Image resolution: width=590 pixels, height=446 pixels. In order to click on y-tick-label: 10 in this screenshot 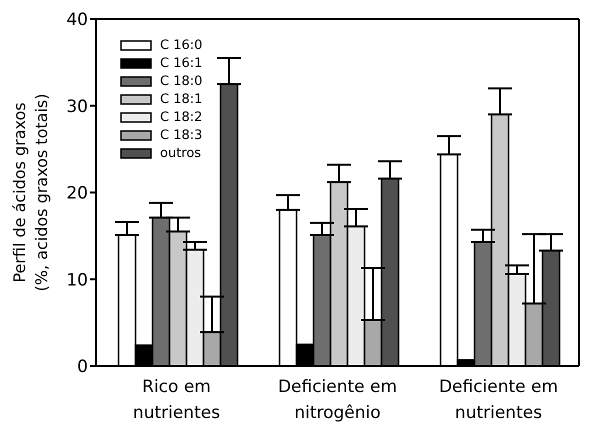, I will do `click(77, 280)`.